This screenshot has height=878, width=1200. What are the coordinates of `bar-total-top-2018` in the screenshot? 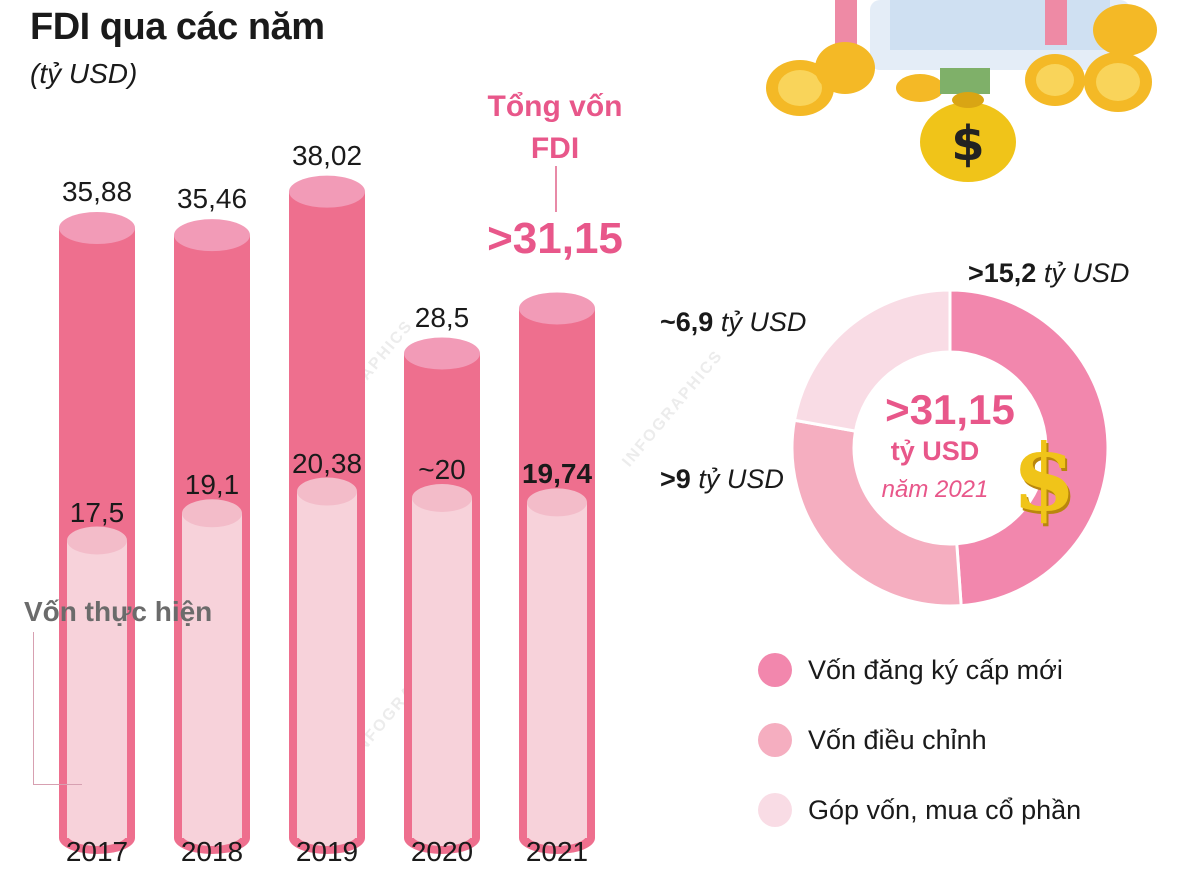 It's located at (212, 235).